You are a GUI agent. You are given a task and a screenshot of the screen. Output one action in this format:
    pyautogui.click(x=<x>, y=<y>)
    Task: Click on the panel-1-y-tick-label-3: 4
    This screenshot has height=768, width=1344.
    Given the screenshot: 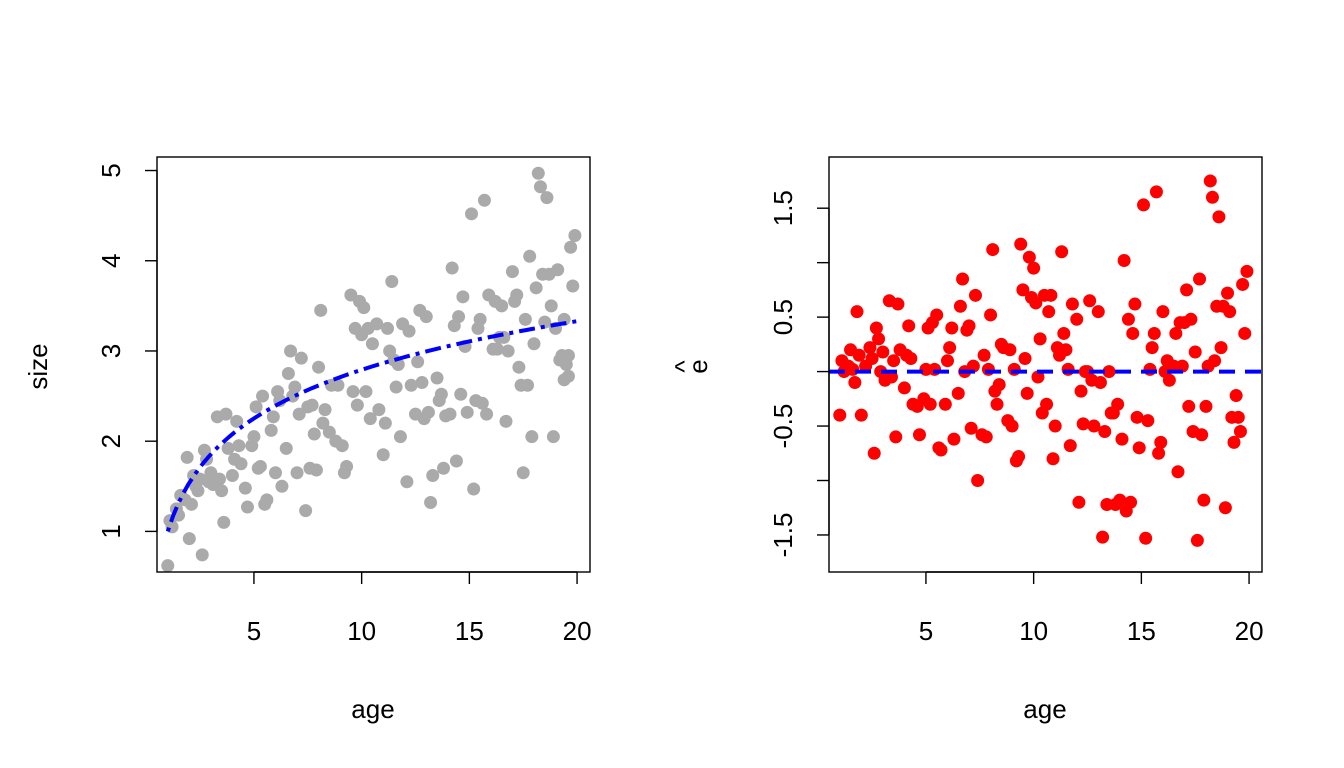 What is the action you would take?
    pyautogui.click(x=111, y=261)
    